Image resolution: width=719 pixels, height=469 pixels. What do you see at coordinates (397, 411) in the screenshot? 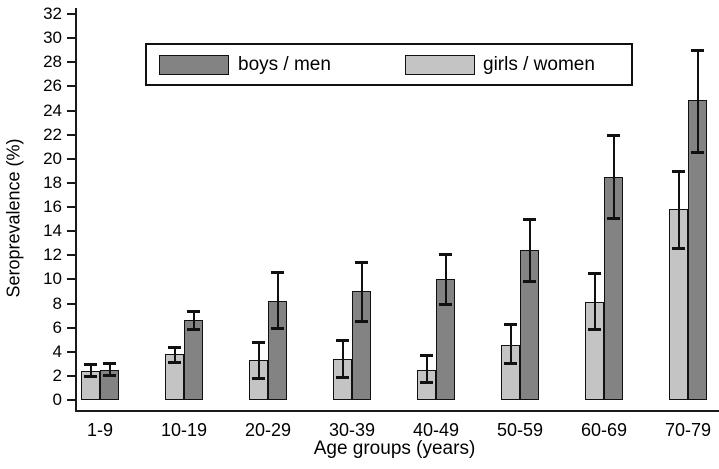
I see `x-axis-line` at bounding box center [397, 411].